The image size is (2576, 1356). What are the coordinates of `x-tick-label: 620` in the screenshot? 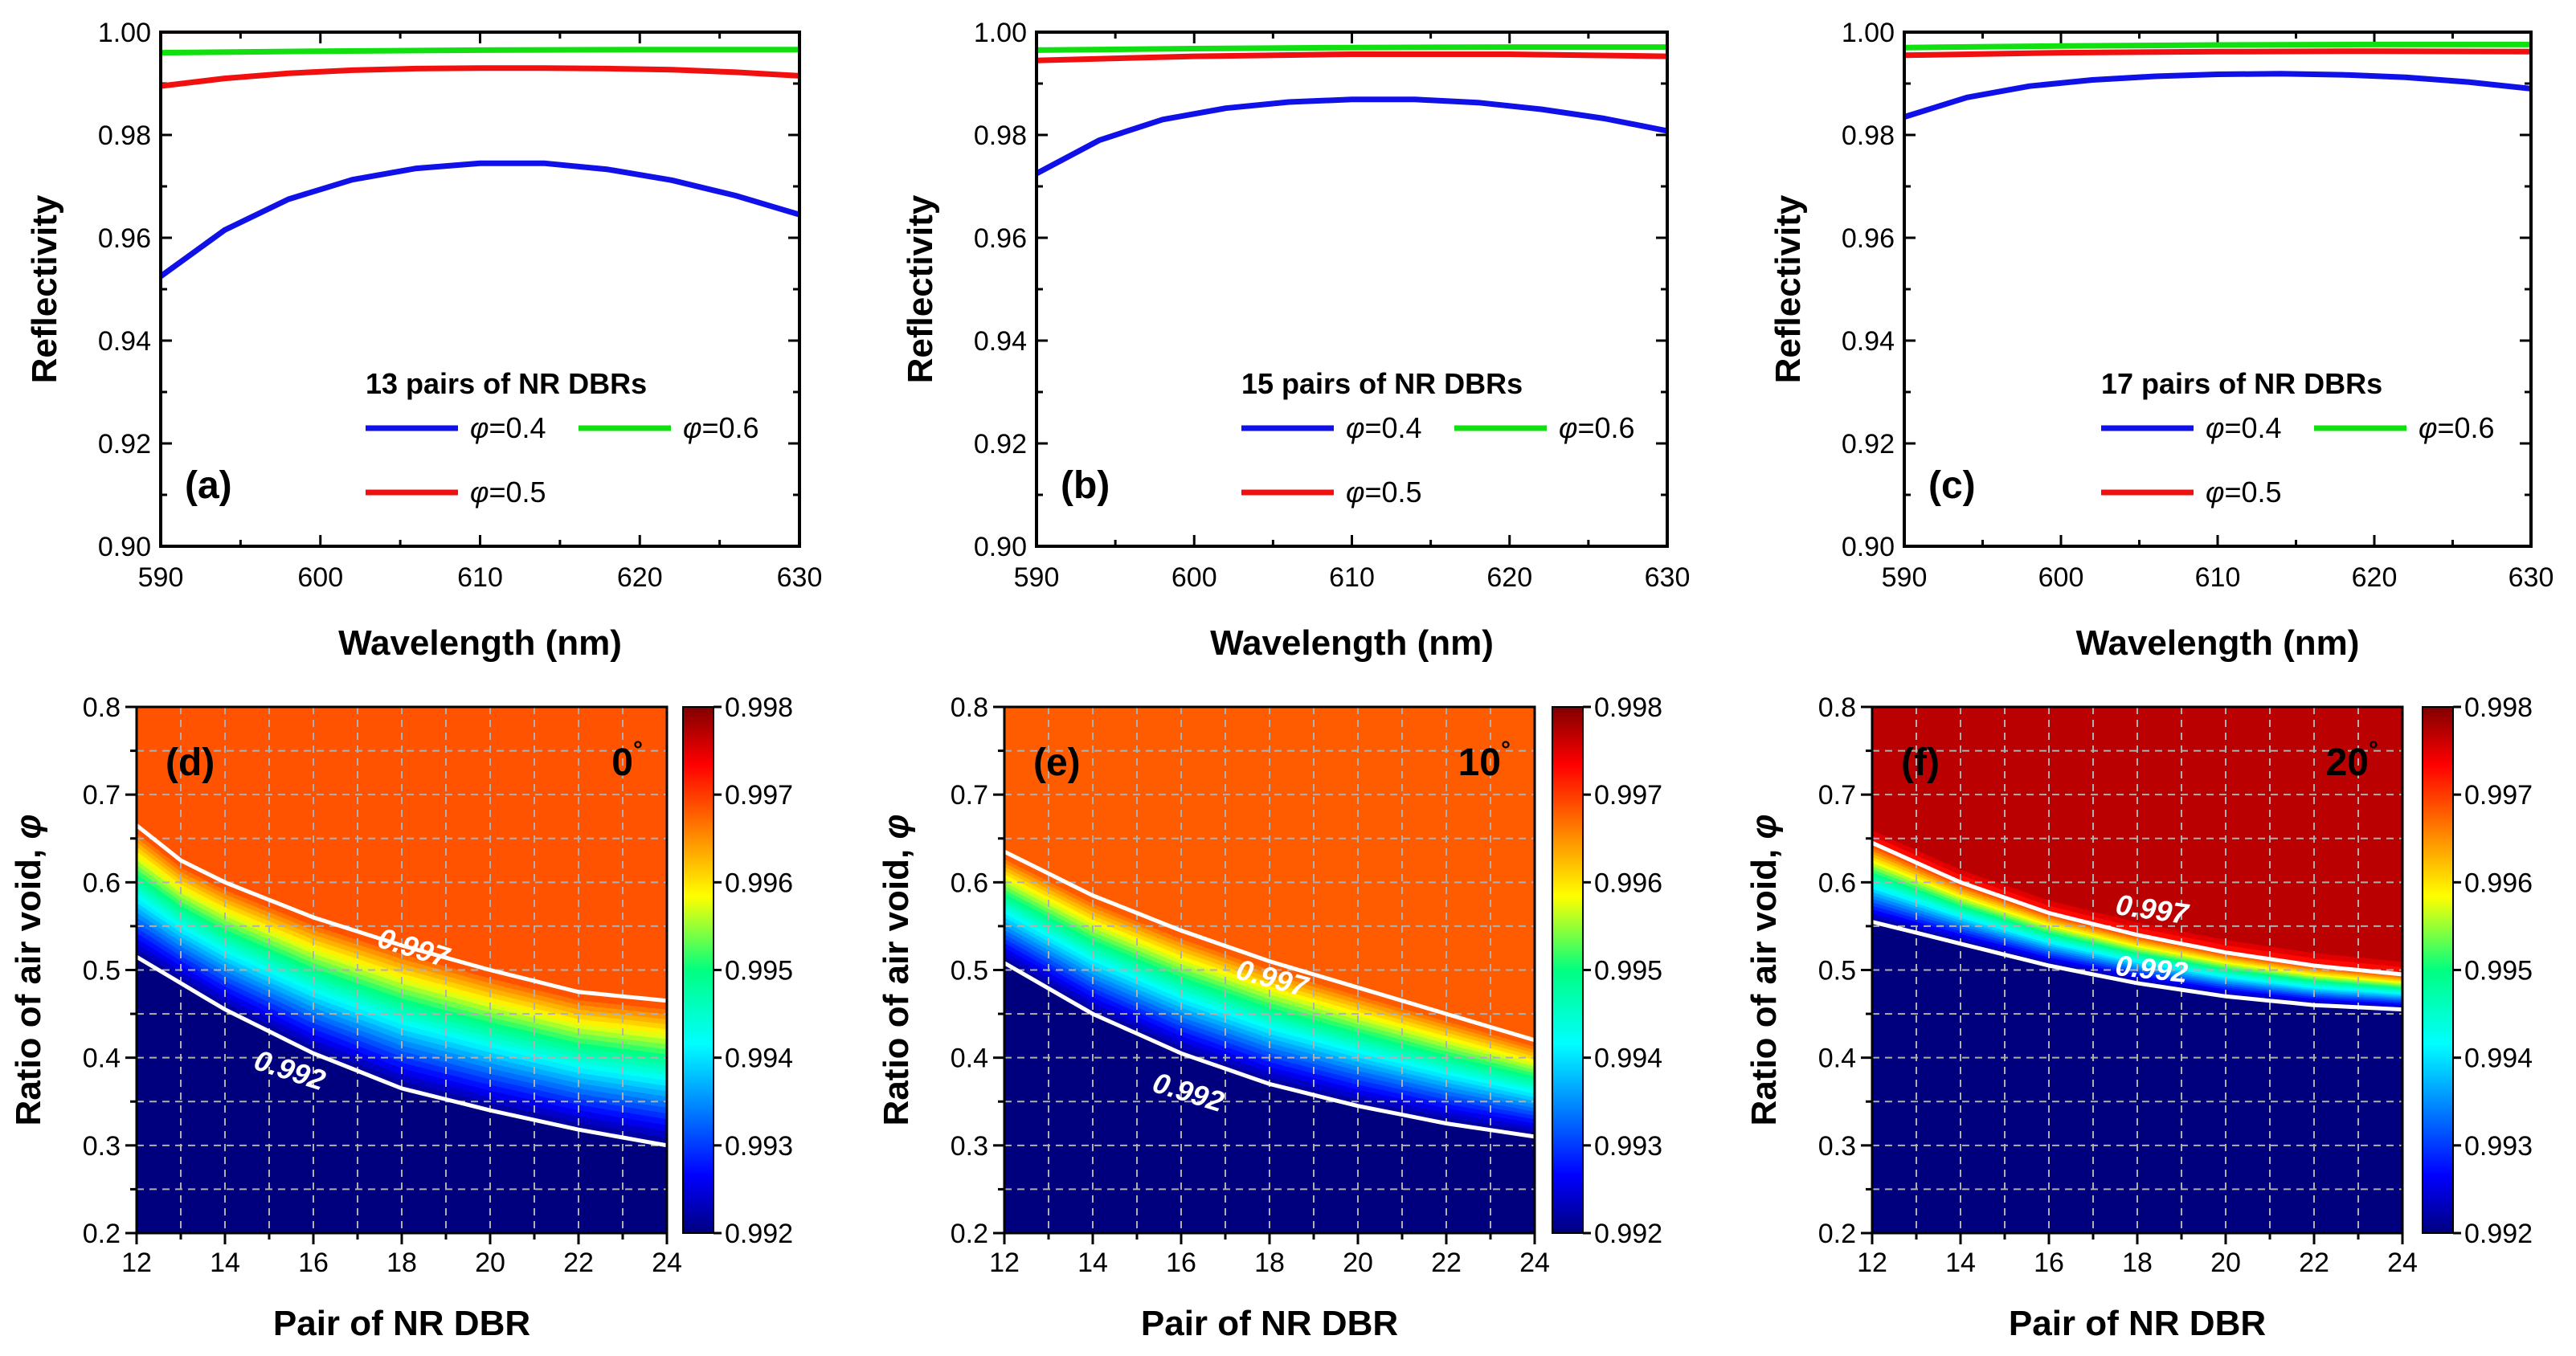 It's located at (1509, 577).